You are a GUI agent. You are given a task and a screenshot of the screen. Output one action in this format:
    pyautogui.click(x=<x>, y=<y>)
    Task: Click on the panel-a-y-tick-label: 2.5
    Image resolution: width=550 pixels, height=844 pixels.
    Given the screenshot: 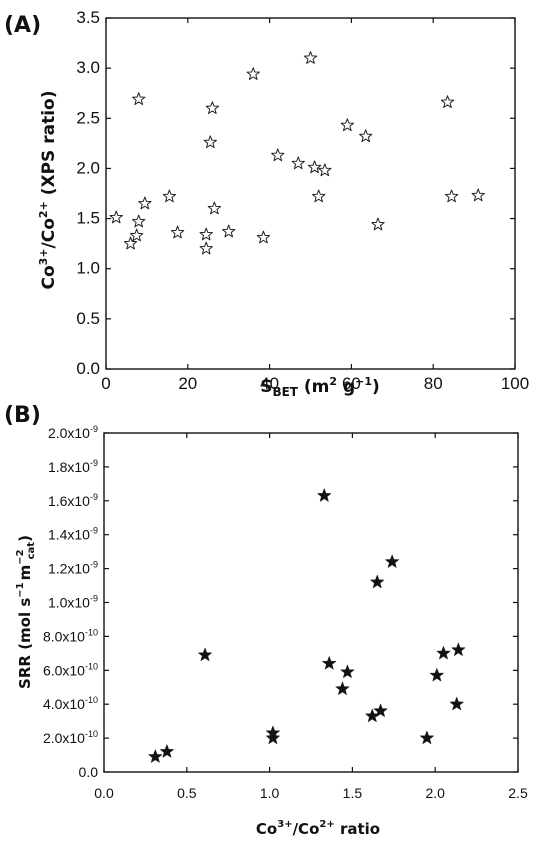 What is the action you would take?
    pyautogui.click(x=88, y=117)
    